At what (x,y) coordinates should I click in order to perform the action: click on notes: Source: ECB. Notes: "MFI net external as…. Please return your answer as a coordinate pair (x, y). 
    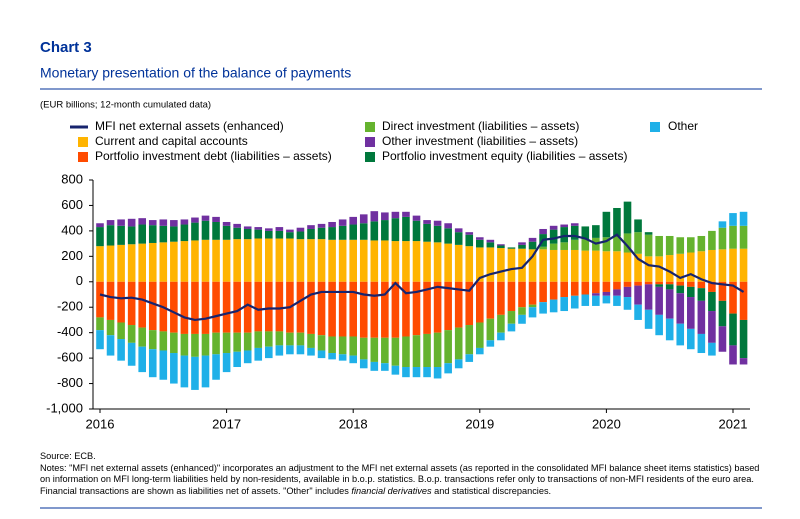
    Looking at the image, I should click on (405, 474).